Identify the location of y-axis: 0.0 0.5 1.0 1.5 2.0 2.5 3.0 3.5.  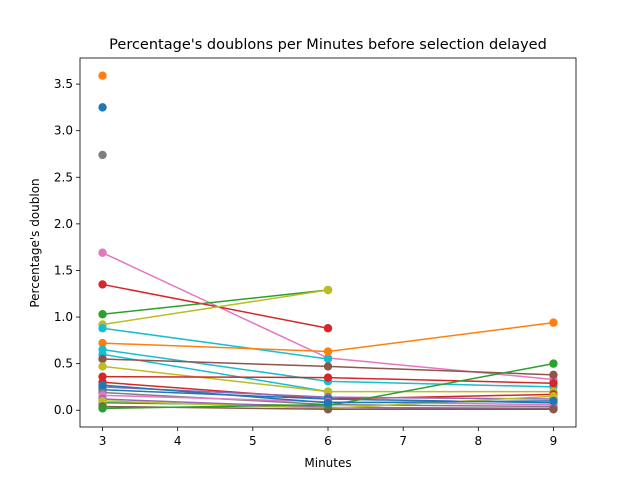
(67, 247).